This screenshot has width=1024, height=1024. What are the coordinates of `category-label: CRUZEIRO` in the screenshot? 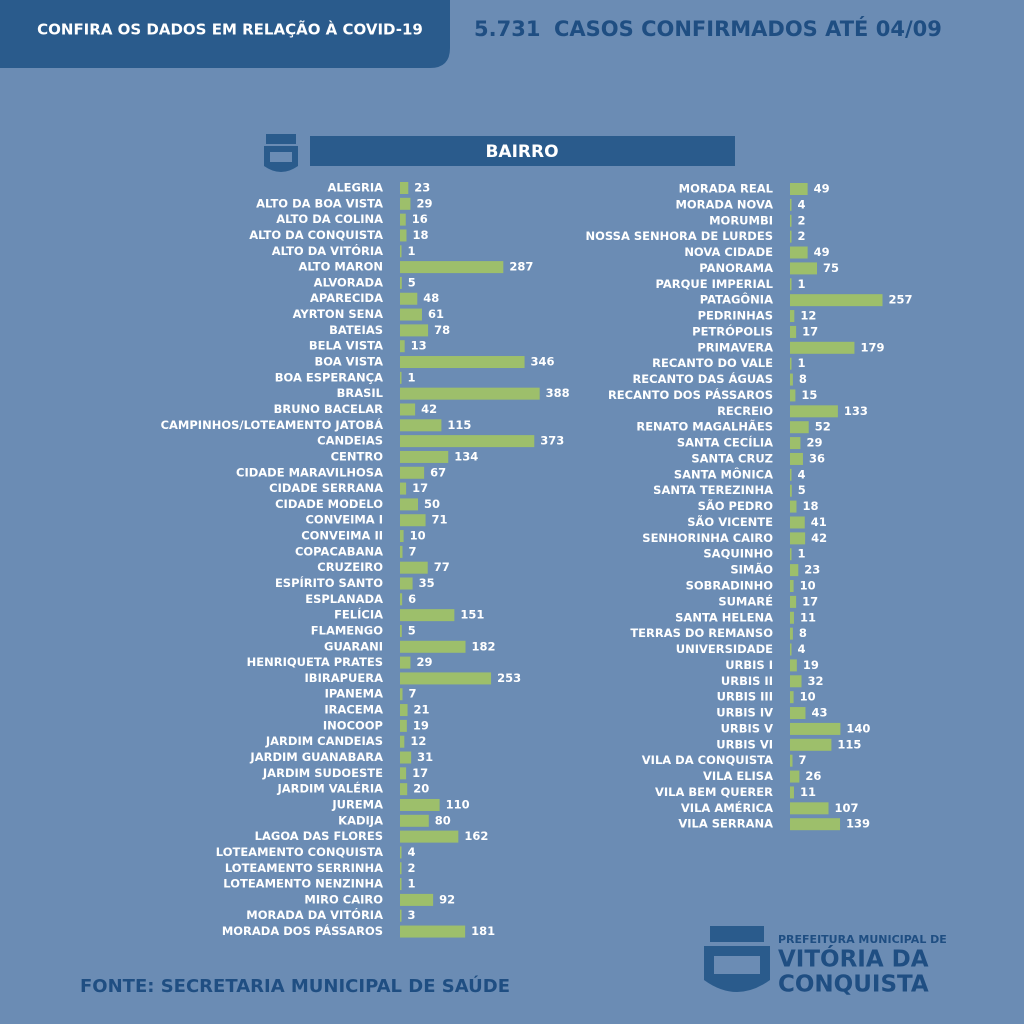 It's located at (350, 567).